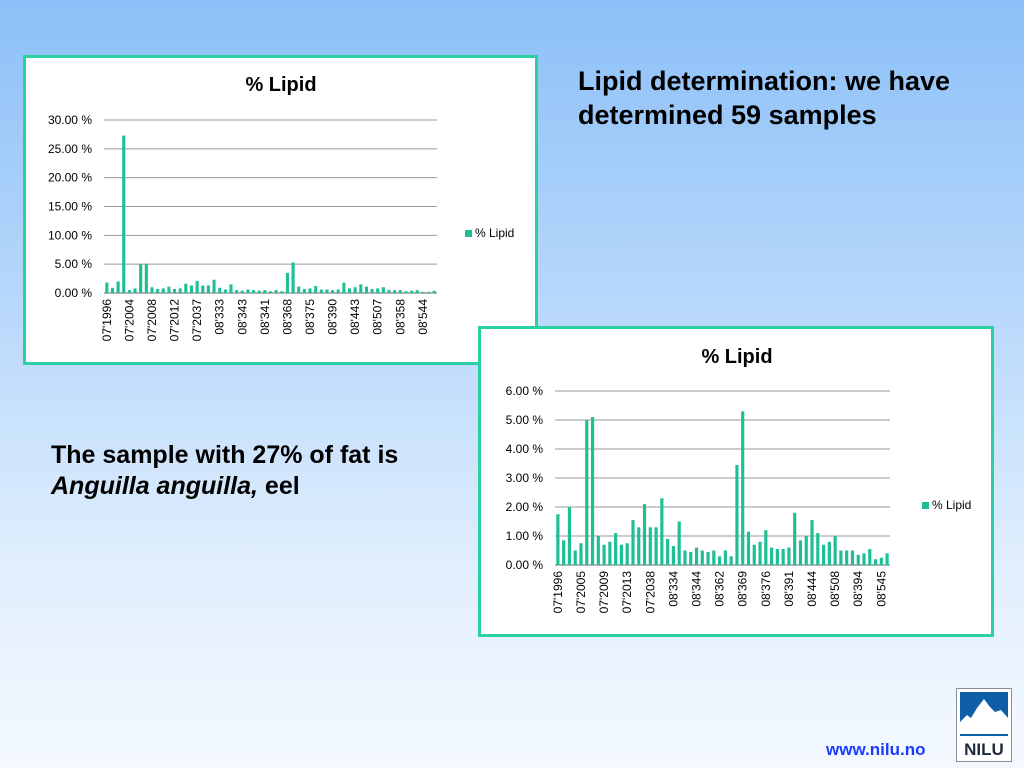 The width and height of the screenshot is (1024, 768). What do you see at coordinates (984, 725) in the screenshot?
I see `nilu-logo-mark: NILU` at bounding box center [984, 725].